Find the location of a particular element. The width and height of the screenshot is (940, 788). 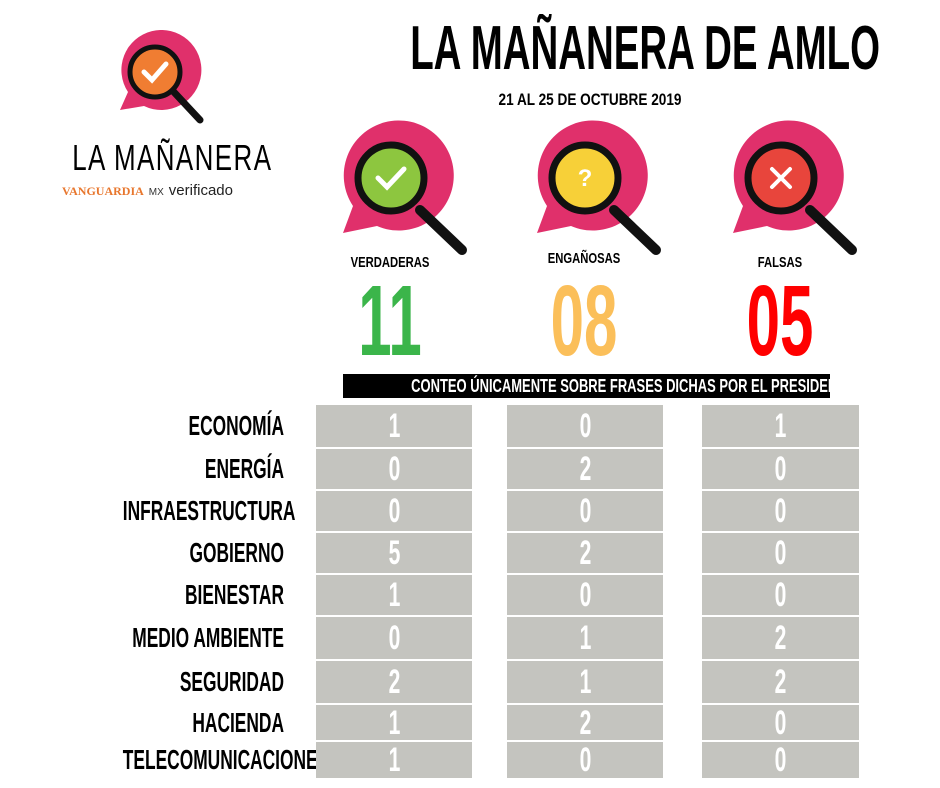

logo-partner-verificado: verificado is located at coordinates (200, 190).